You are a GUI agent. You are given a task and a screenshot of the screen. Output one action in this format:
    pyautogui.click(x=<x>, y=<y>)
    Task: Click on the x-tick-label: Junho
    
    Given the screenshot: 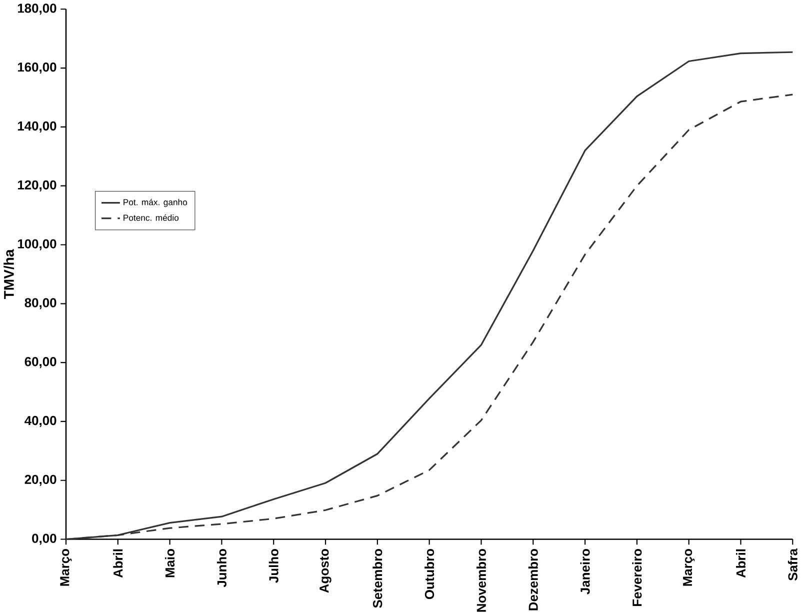 What is the action you would take?
    pyautogui.click(x=221, y=568)
    